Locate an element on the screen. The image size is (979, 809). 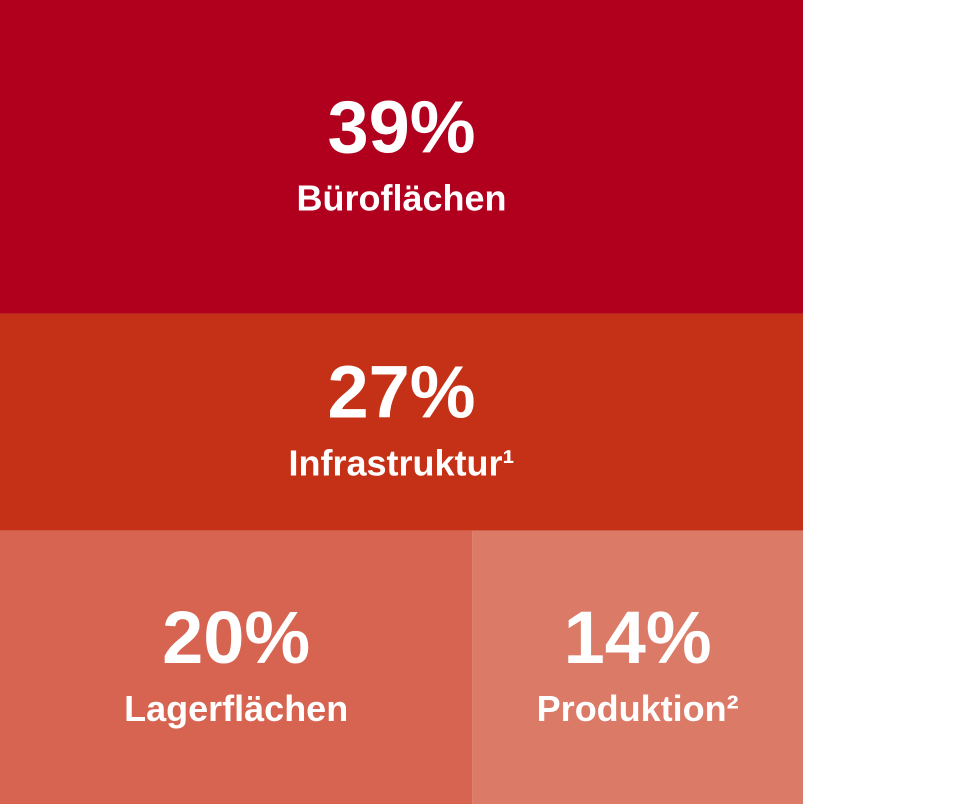
treemap-cell is located at coordinates (637, 667).